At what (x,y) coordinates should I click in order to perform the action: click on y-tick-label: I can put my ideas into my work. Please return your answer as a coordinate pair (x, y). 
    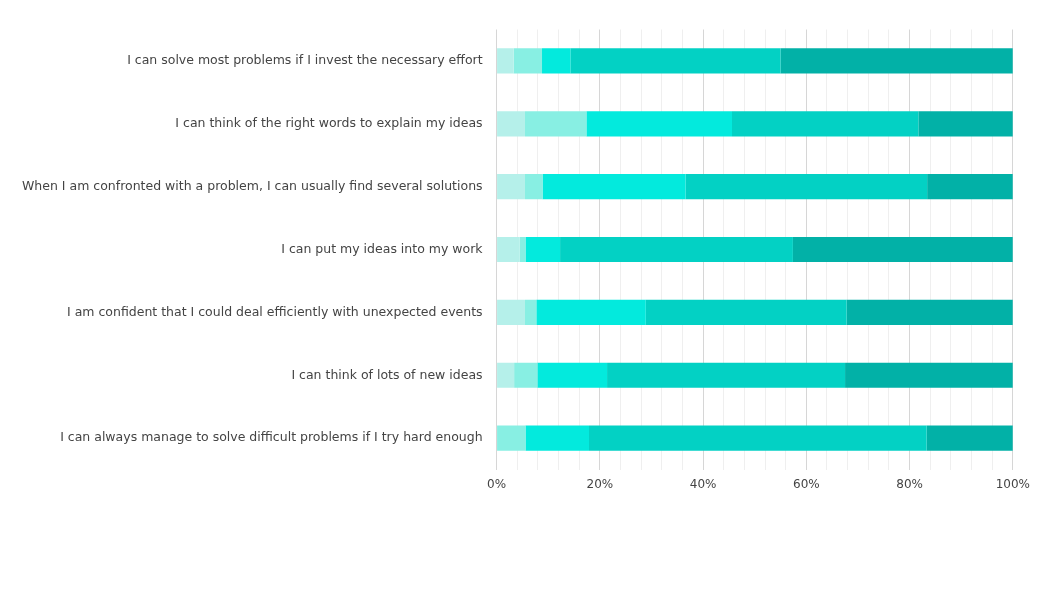
    Looking at the image, I should click on (382, 248).